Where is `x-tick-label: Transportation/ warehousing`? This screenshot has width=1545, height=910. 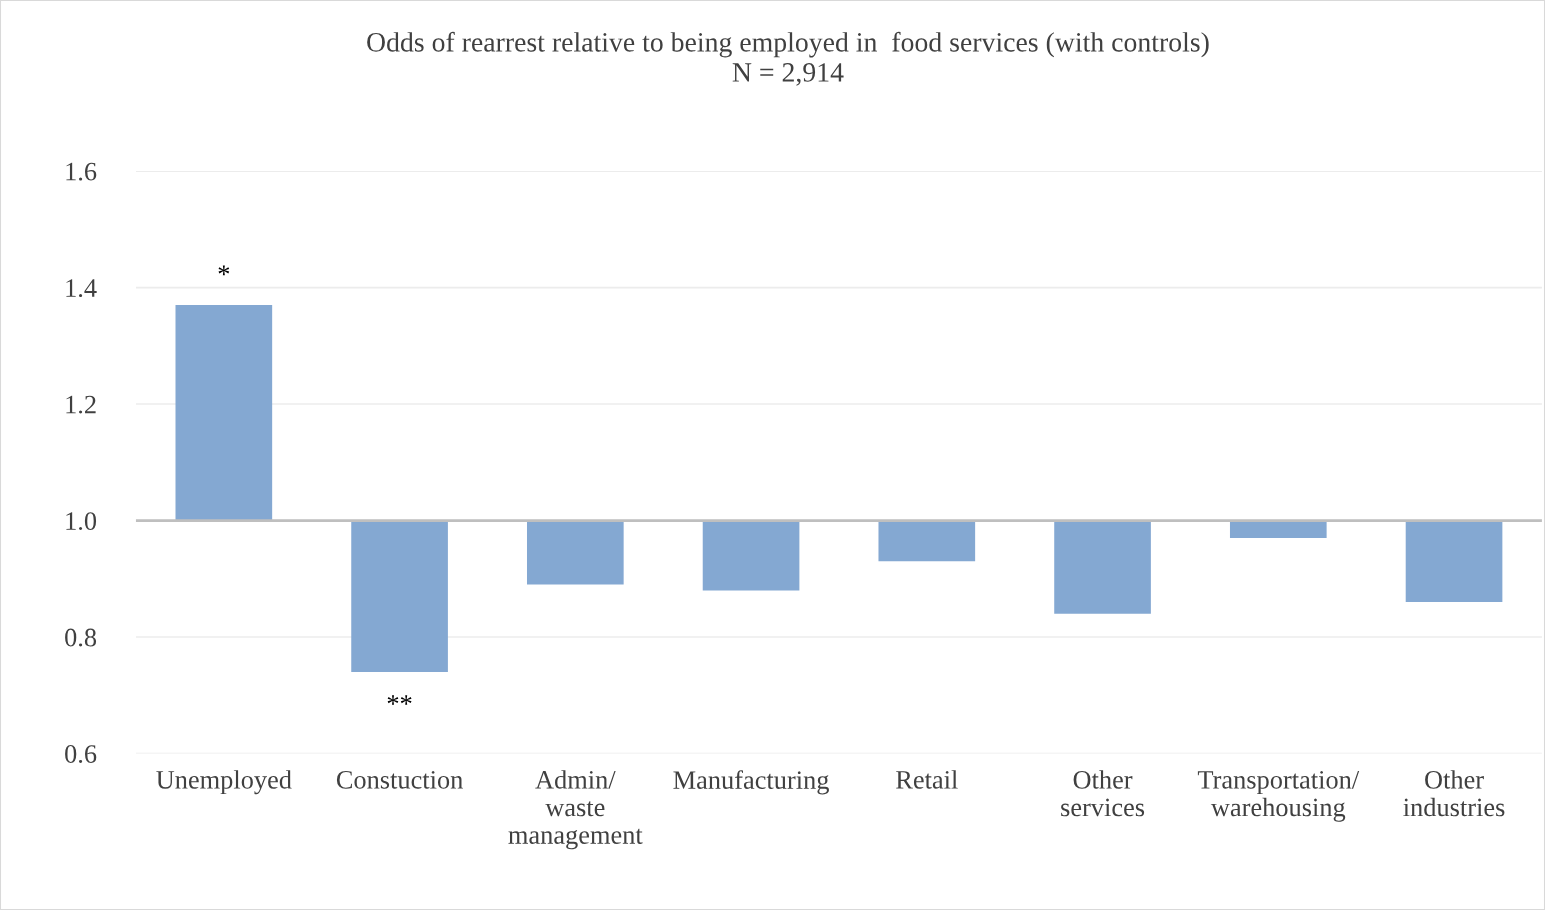
x-tick-label: Transportation/ warehousing is located at coordinates (1278, 796).